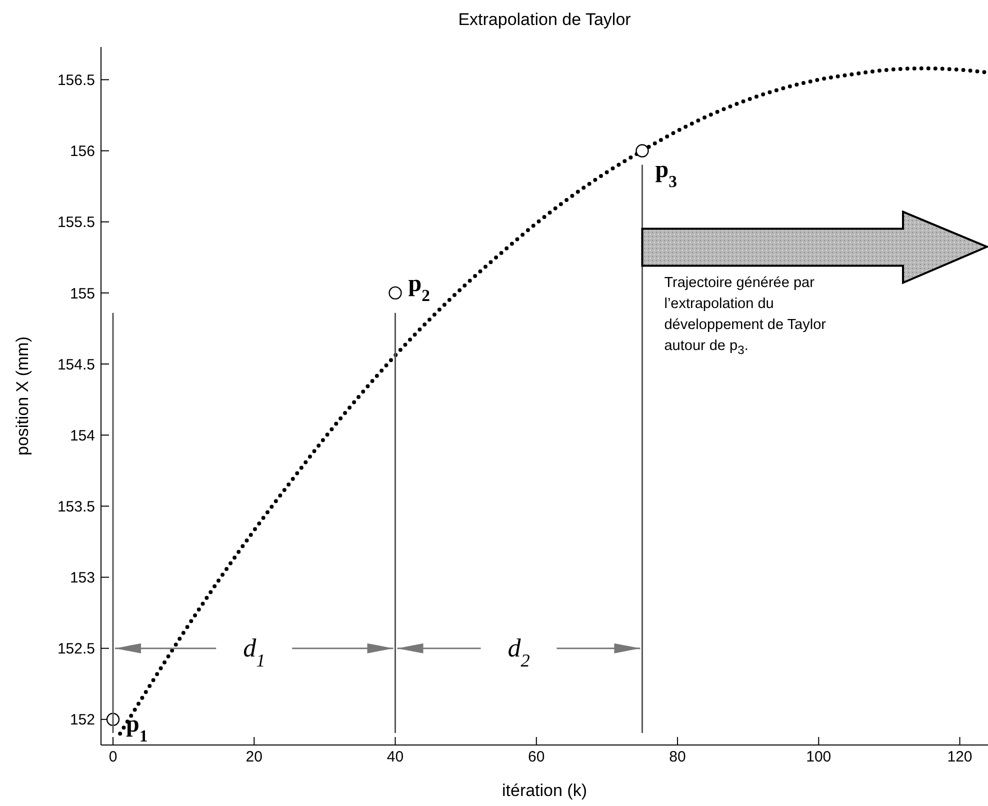 The width and height of the screenshot is (988, 806). I want to click on y-tick-label: 154.5, so click(76, 365).